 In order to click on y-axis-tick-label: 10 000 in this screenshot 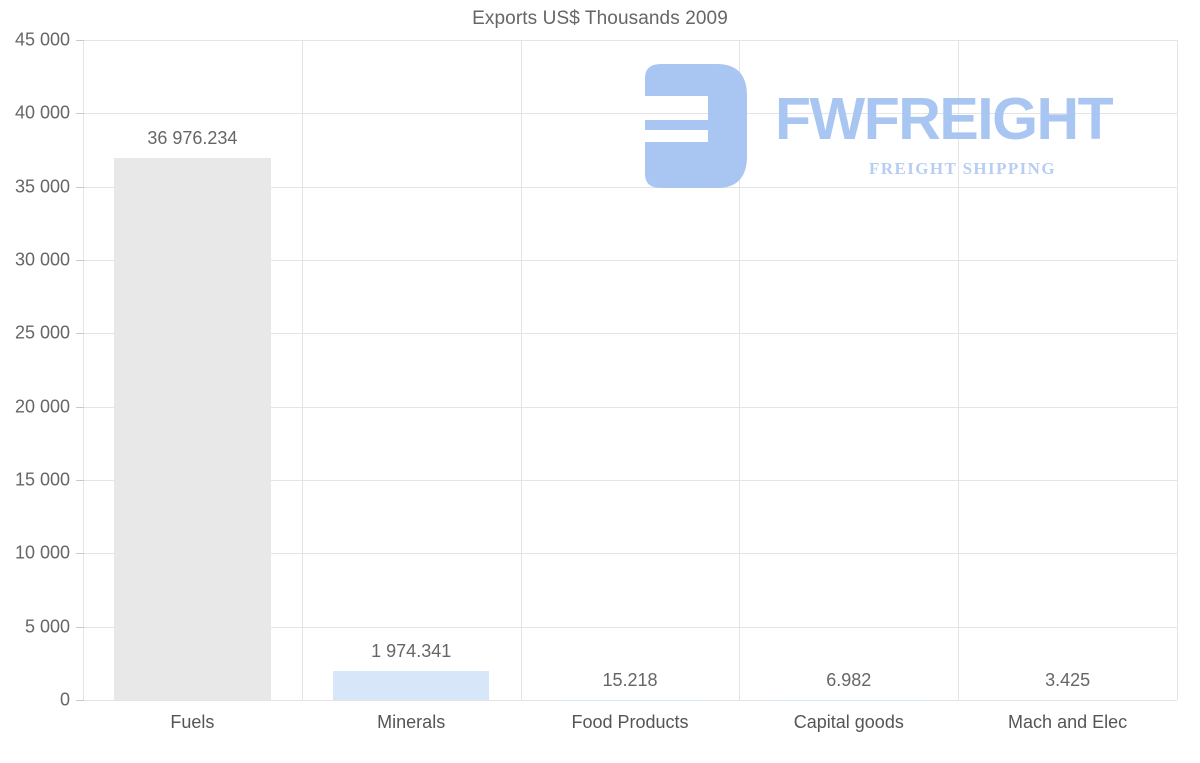, I will do `click(42, 552)`.